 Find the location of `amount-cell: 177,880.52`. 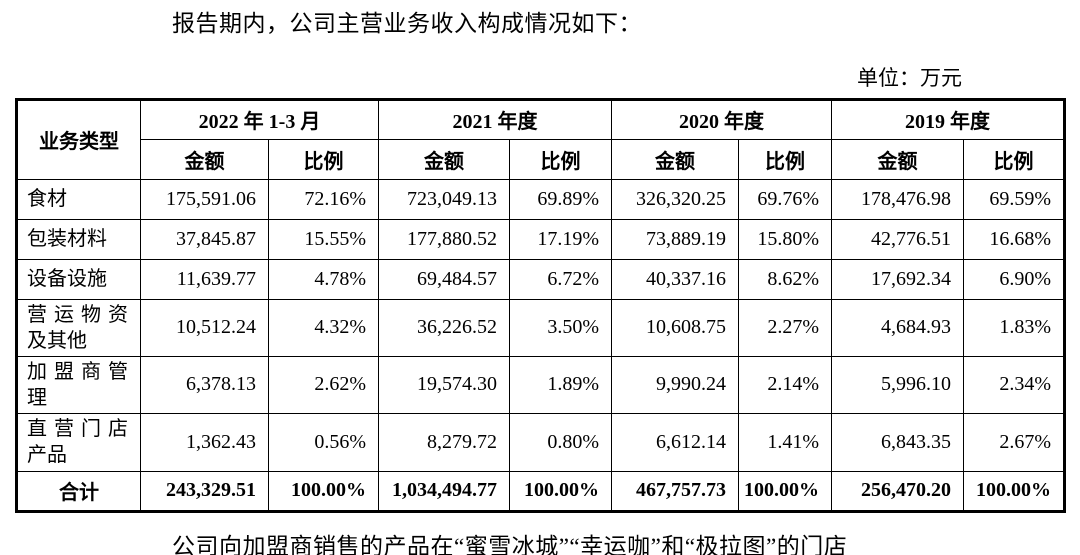

amount-cell: 177,880.52 is located at coordinates (444, 239).